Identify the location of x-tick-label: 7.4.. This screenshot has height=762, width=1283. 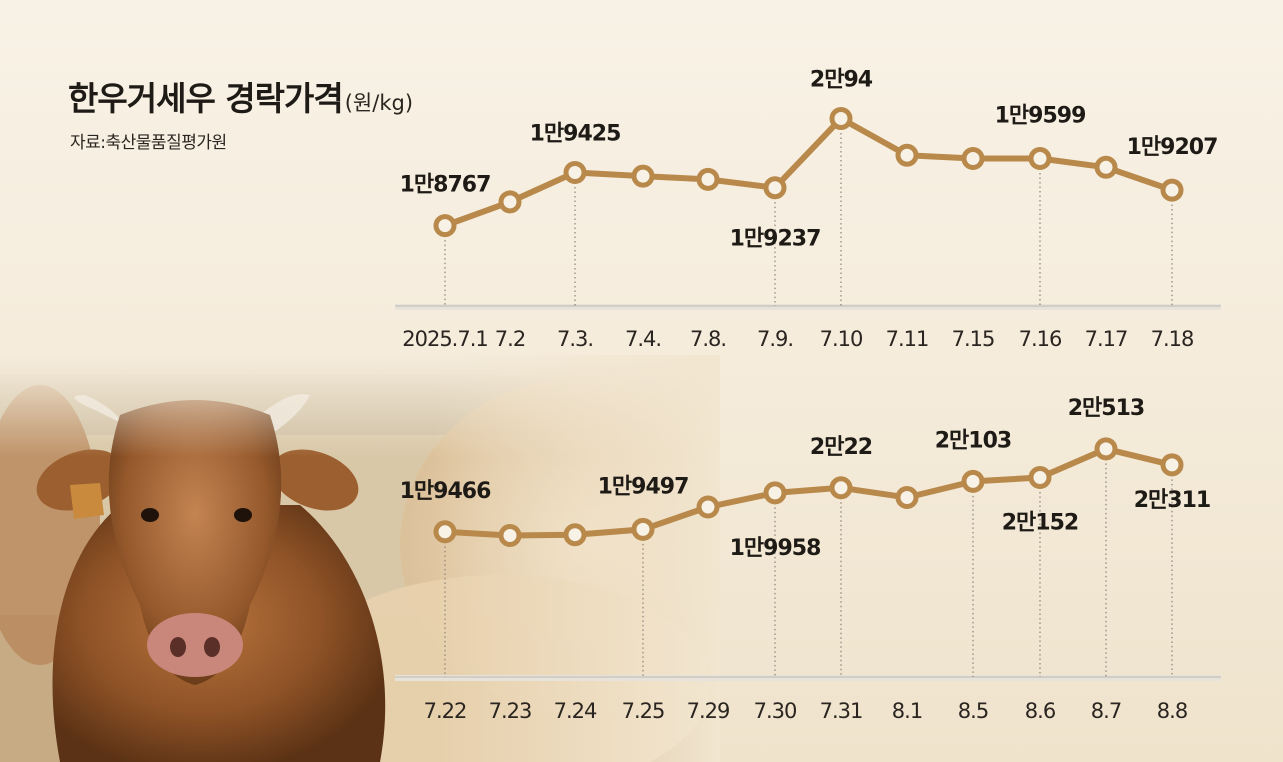
(643, 339).